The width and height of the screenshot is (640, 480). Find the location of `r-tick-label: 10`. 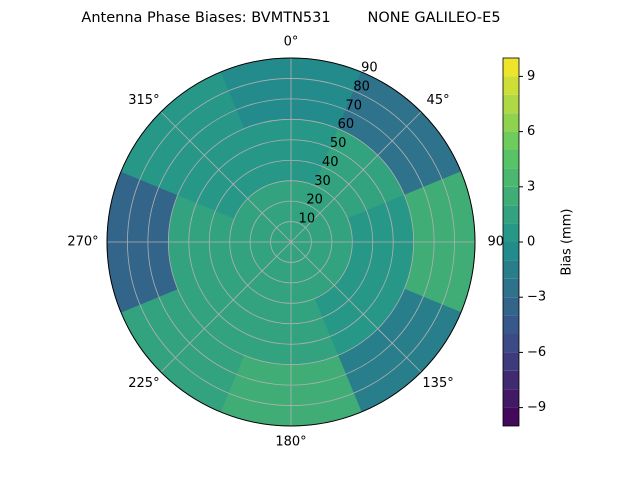

r-tick-label: 10 is located at coordinates (307, 219).